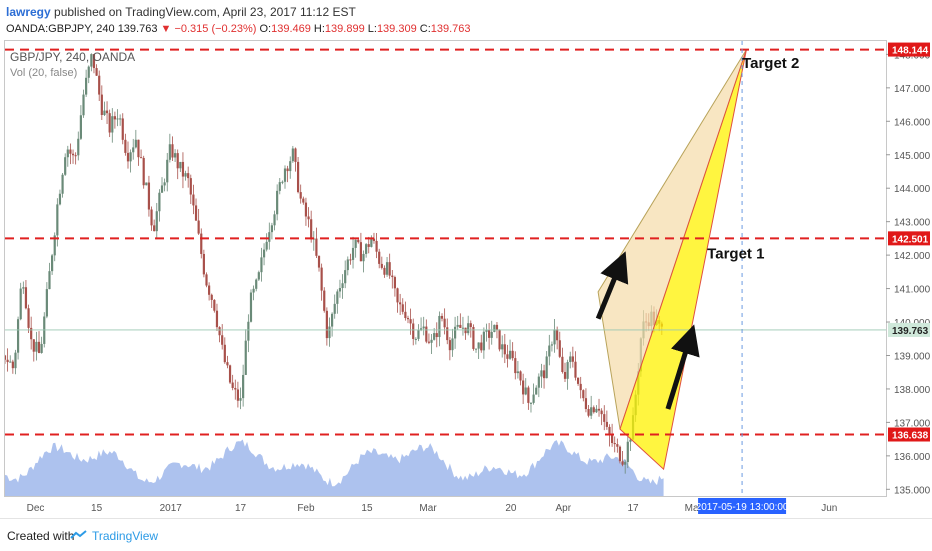  Describe the element at coordinates (910, 51) in the screenshot. I see `level-price-tag-1: 148.144` at that location.